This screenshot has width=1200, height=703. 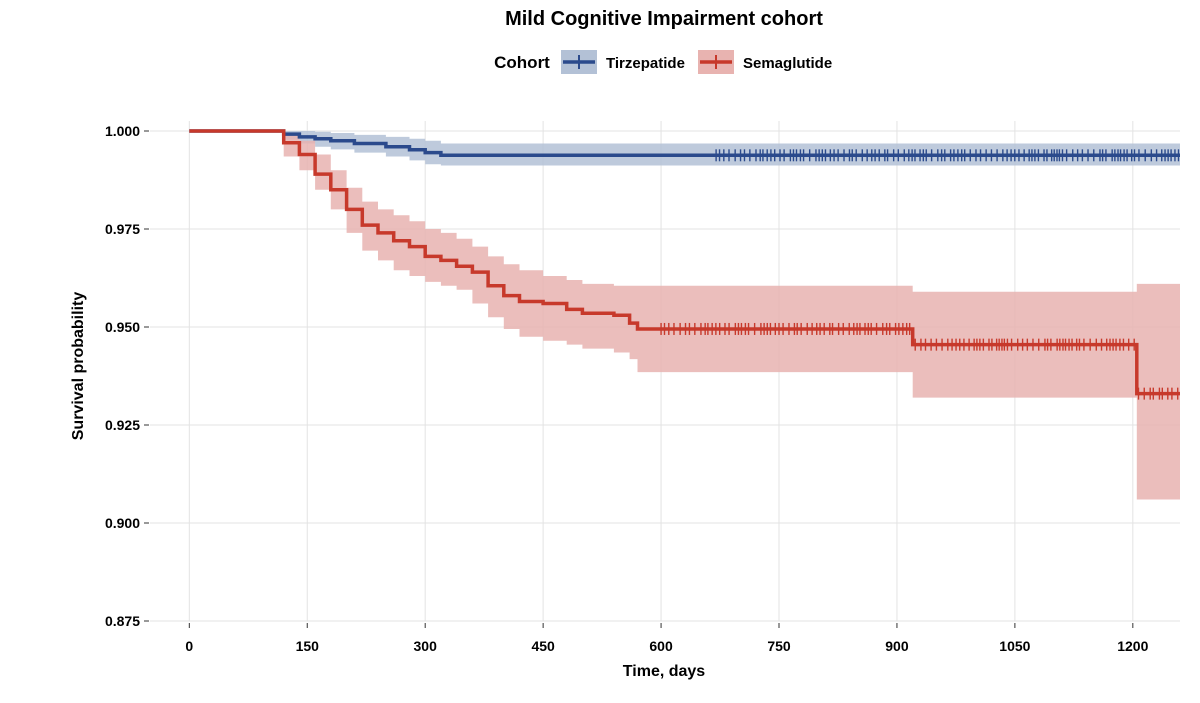 I want to click on x-tick-label: 300, so click(x=426, y=646).